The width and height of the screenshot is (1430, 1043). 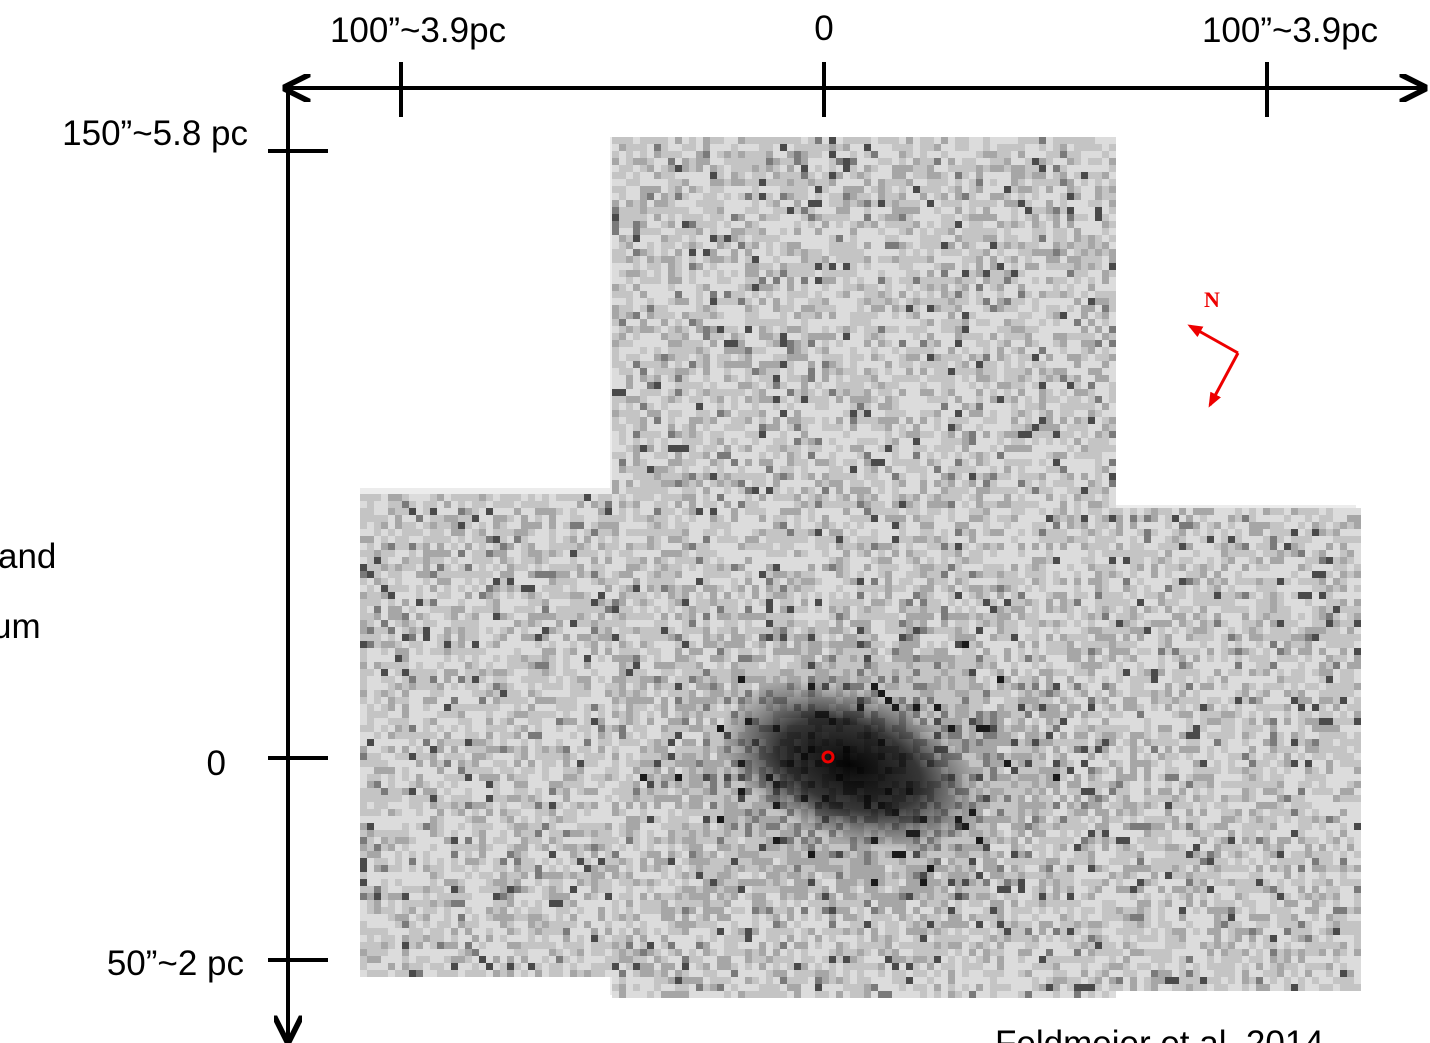 I want to click on side-text: um, so click(x=20, y=626).